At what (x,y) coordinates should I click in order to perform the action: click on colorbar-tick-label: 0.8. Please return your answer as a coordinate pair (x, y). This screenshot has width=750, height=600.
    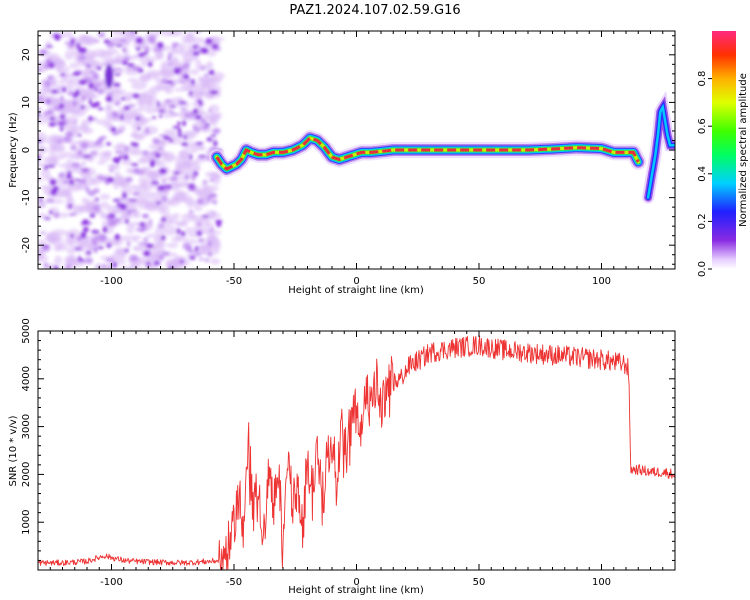
    Looking at the image, I should click on (702, 79).